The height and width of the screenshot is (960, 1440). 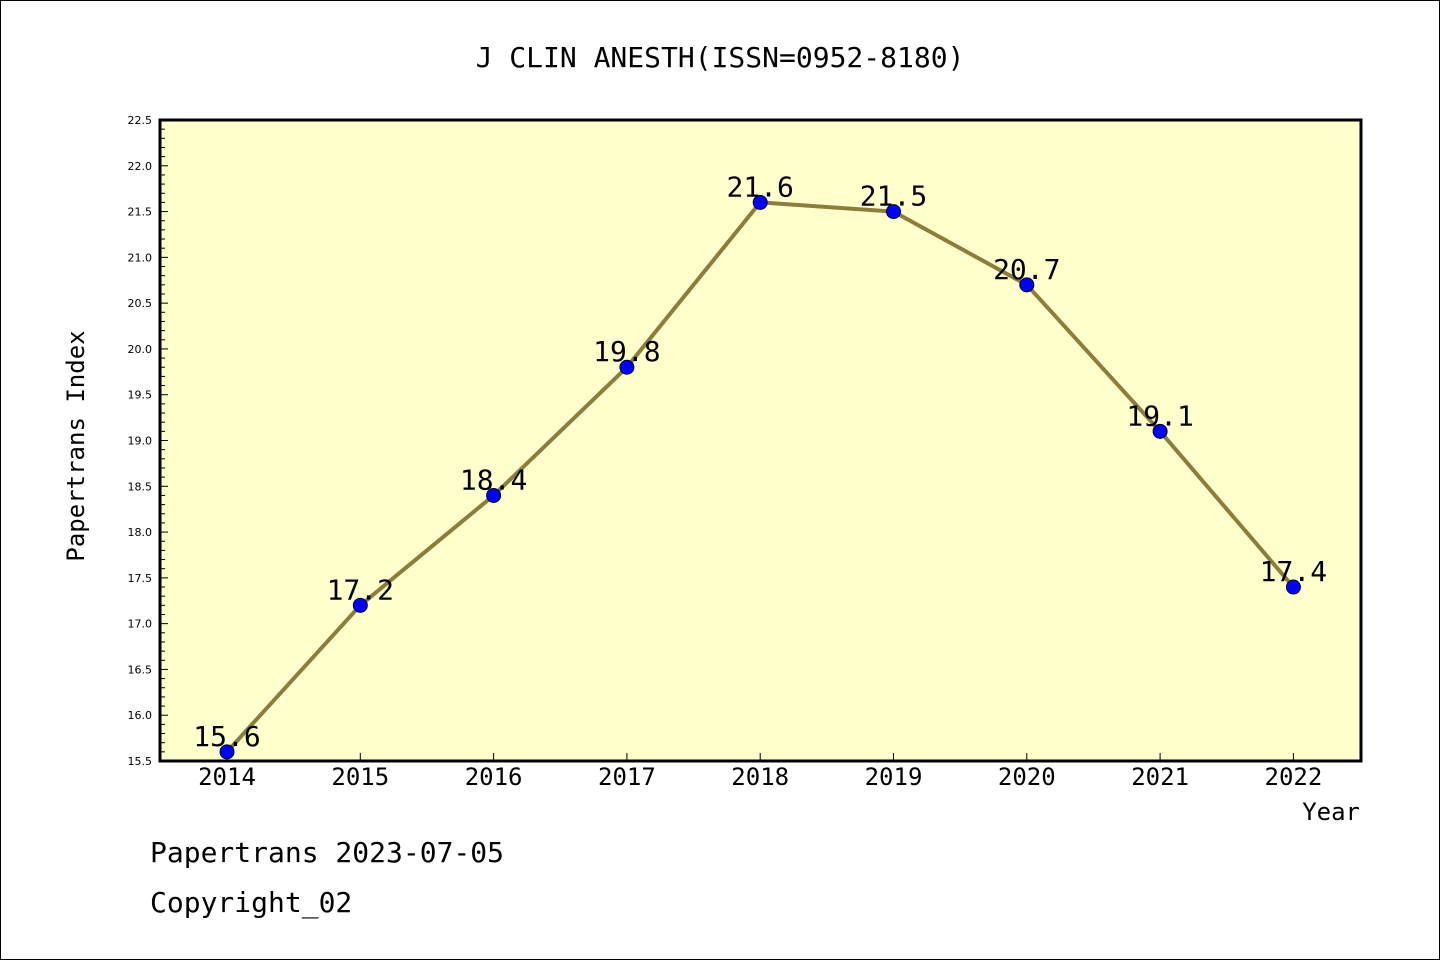 I want to click on data-label: 21.6, so click(x=759, y=186).